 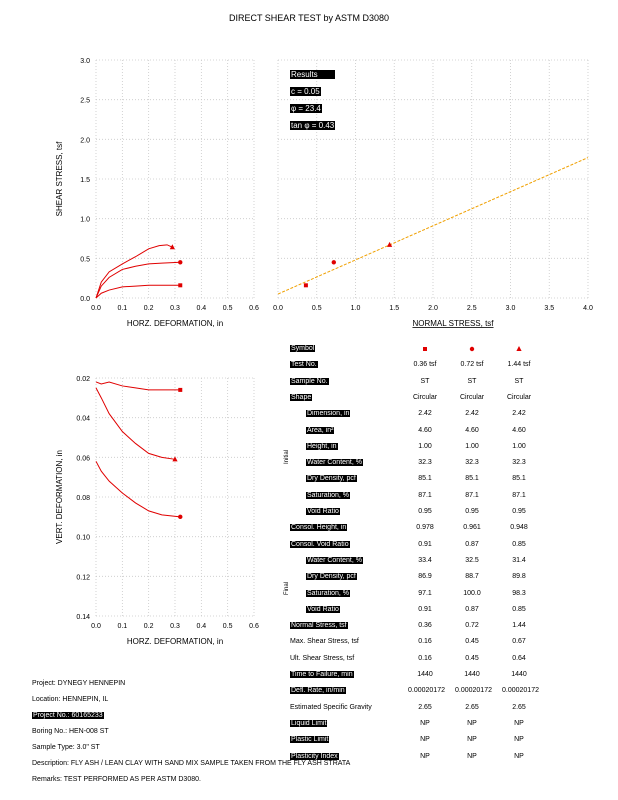 What do you see at coordinates (66, 747) in the screenshot?
I see `footer-sample-type: Sample Type: 3.0" ST` at bounding box center [66, 747].